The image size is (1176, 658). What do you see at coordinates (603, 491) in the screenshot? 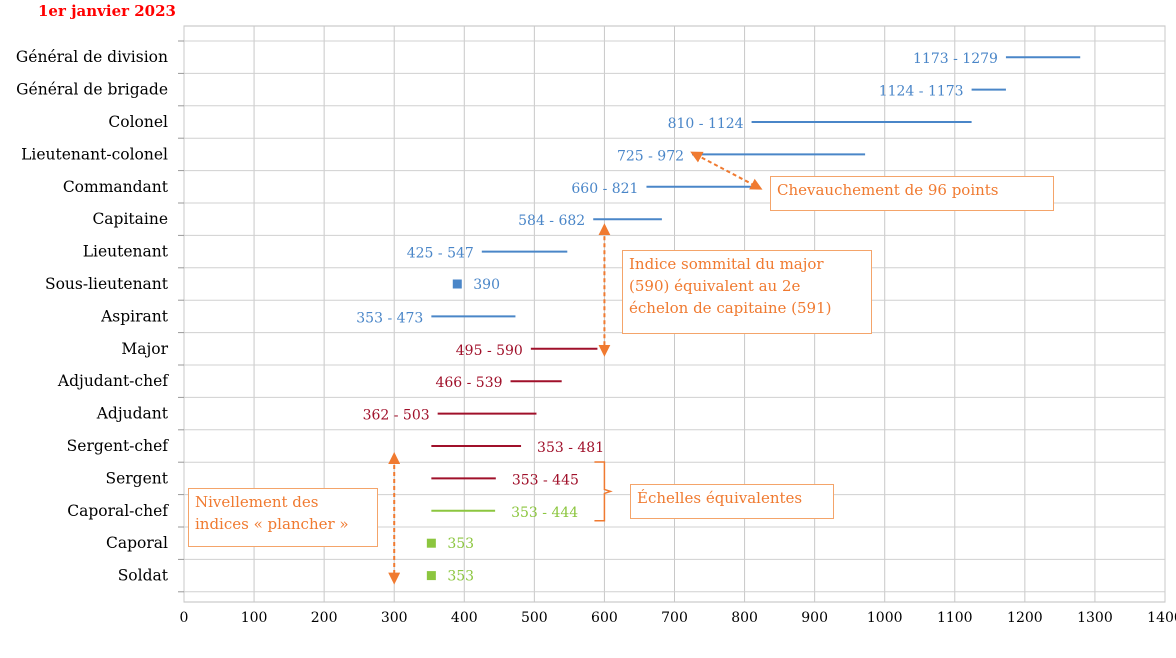
I see `equivalent-scales-bracket` at bounding box center [603, 491].